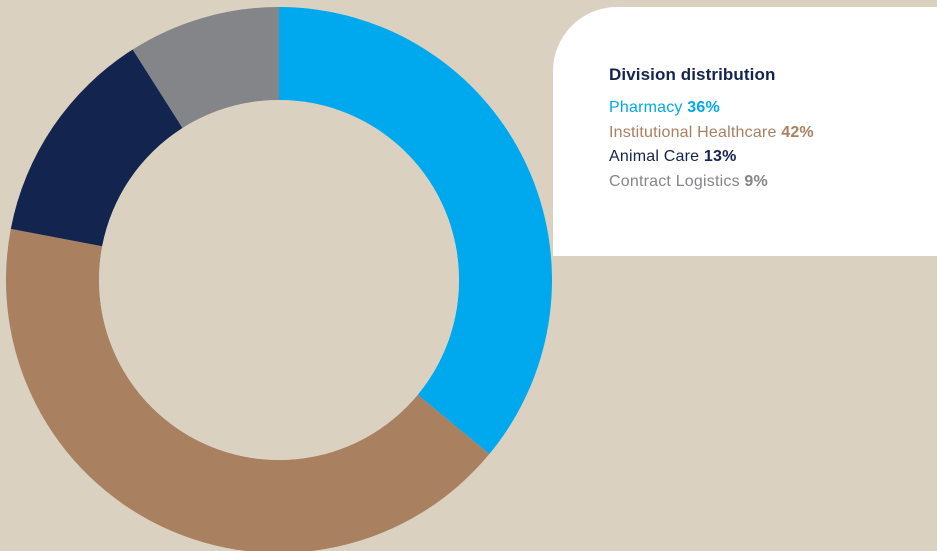 This screenshot has width=937, height=551. What do you see at coordinates (96, 148) in the screenshot?
I see `donut-slice-animal-care` at bounding box center [96, 148].